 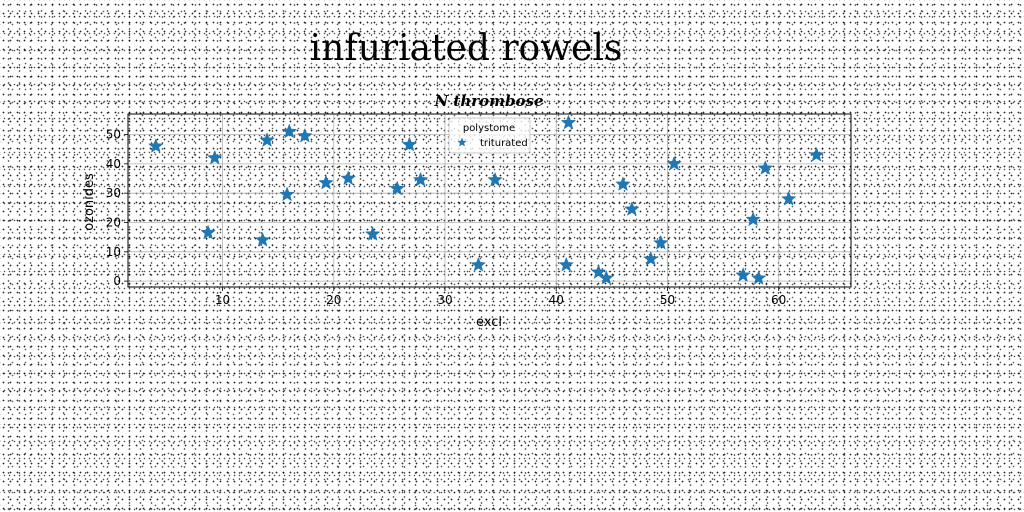 What do you see at coordinates (222, 300) in the screenshot?
I see `x-tick-label: 10` at bounding box center [222, 300].